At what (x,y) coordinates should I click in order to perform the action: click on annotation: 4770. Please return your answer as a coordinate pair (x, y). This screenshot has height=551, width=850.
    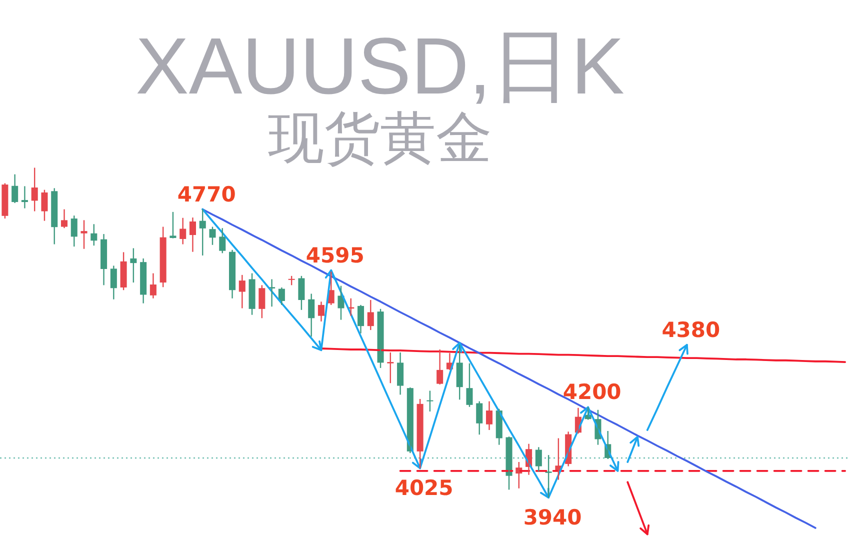
    Looking at the image, I should click on (206, 194).